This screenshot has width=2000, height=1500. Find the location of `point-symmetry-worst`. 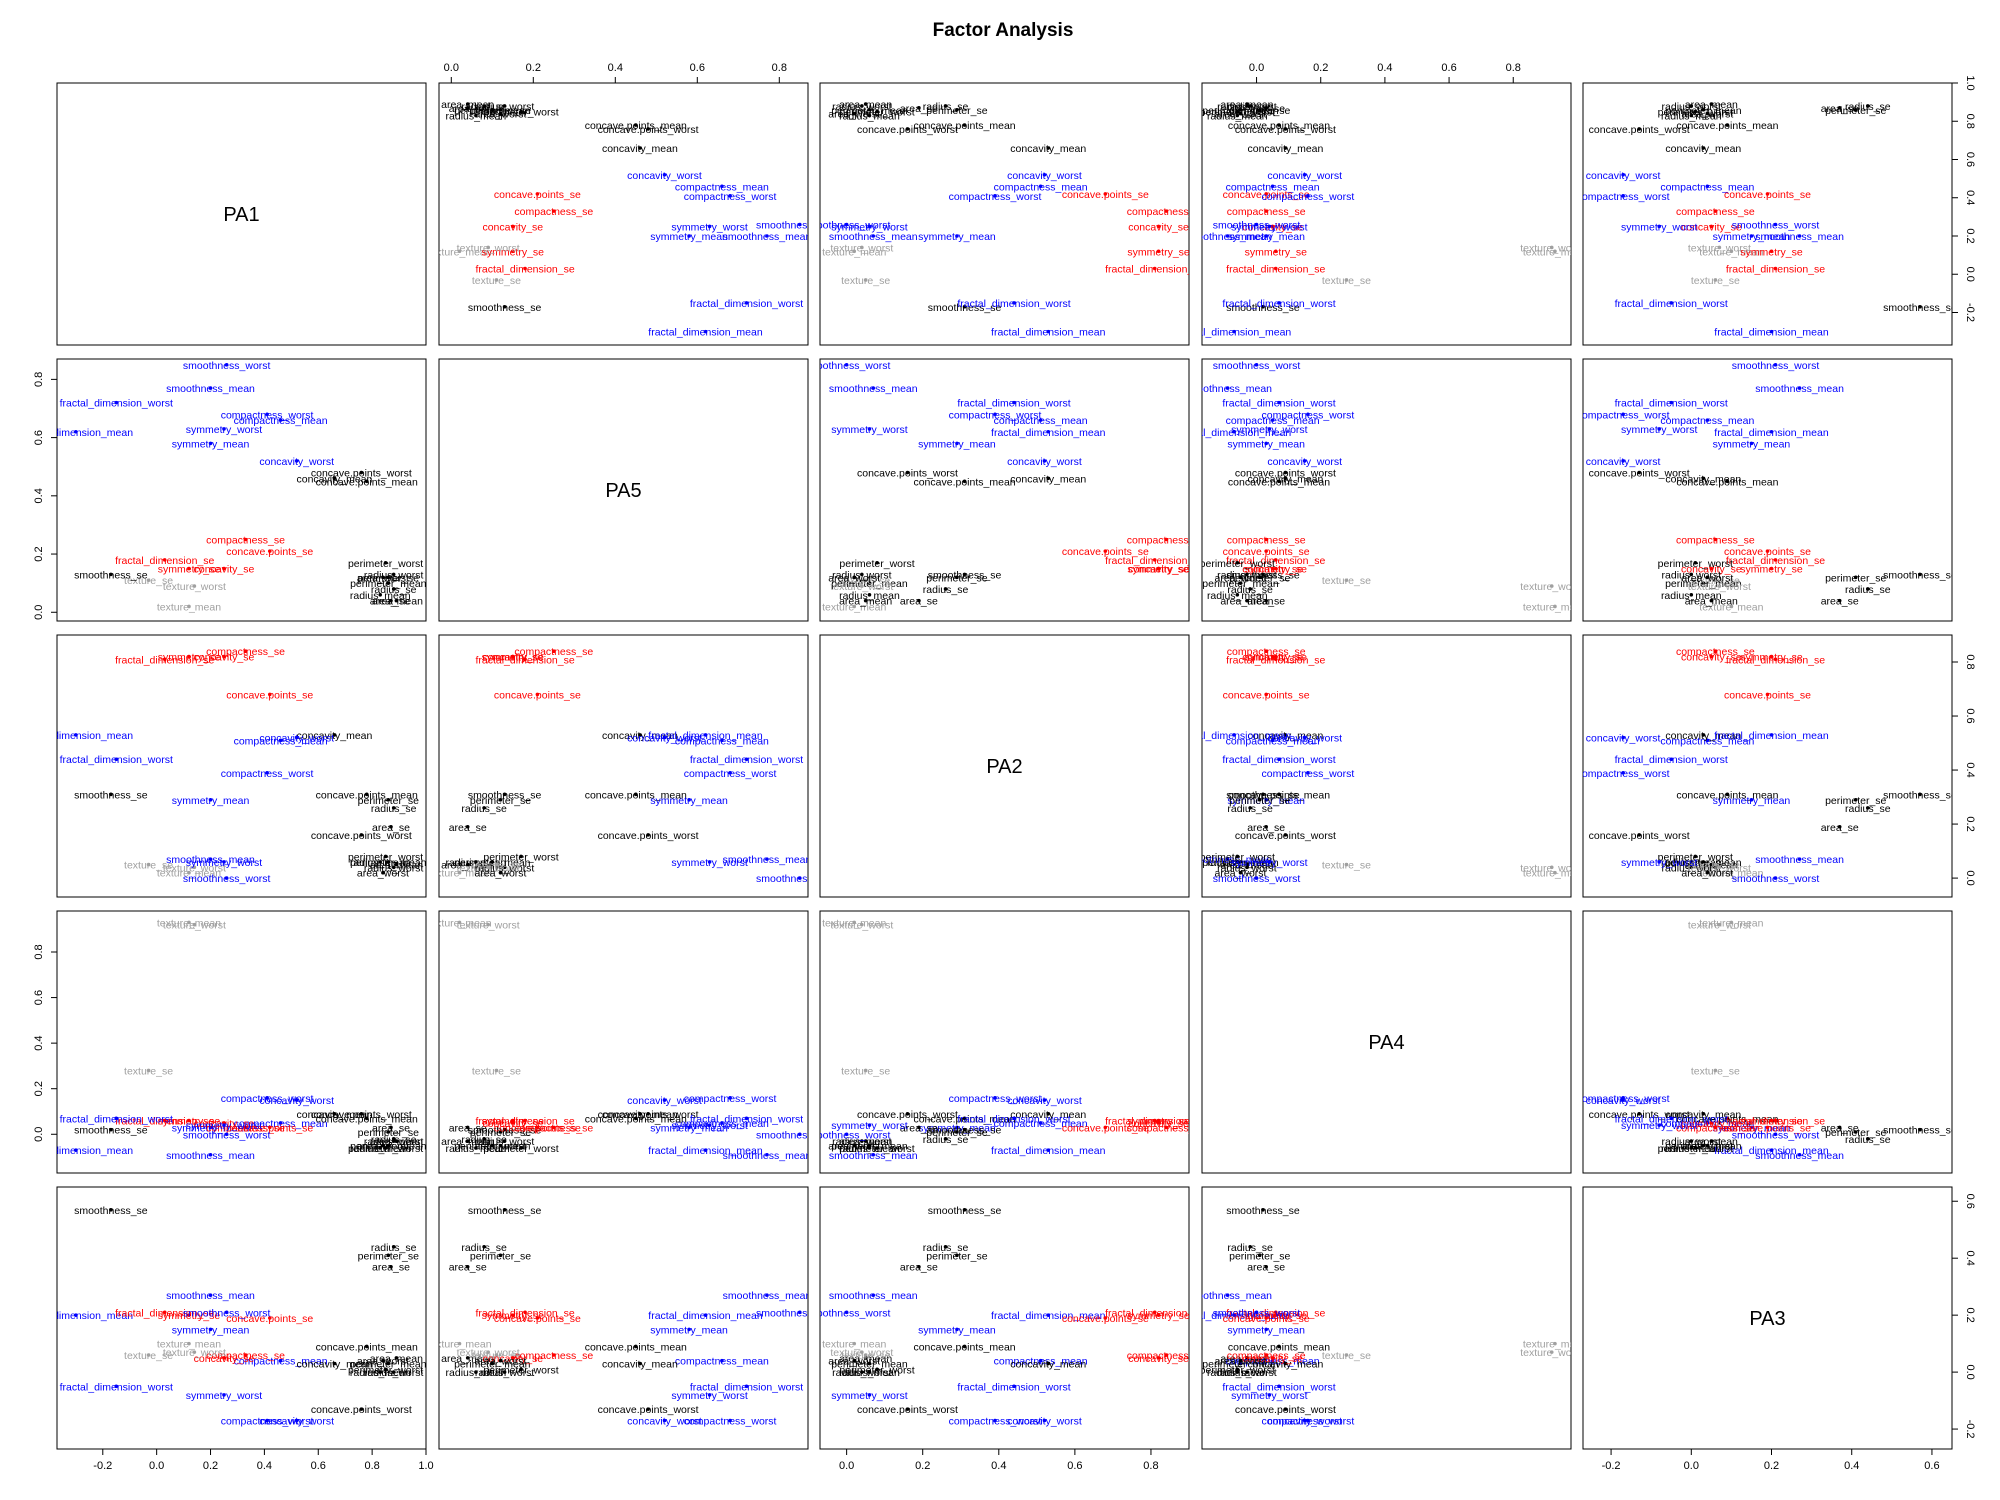

point-symmetry-worst is located at coordinates (224, 1125).